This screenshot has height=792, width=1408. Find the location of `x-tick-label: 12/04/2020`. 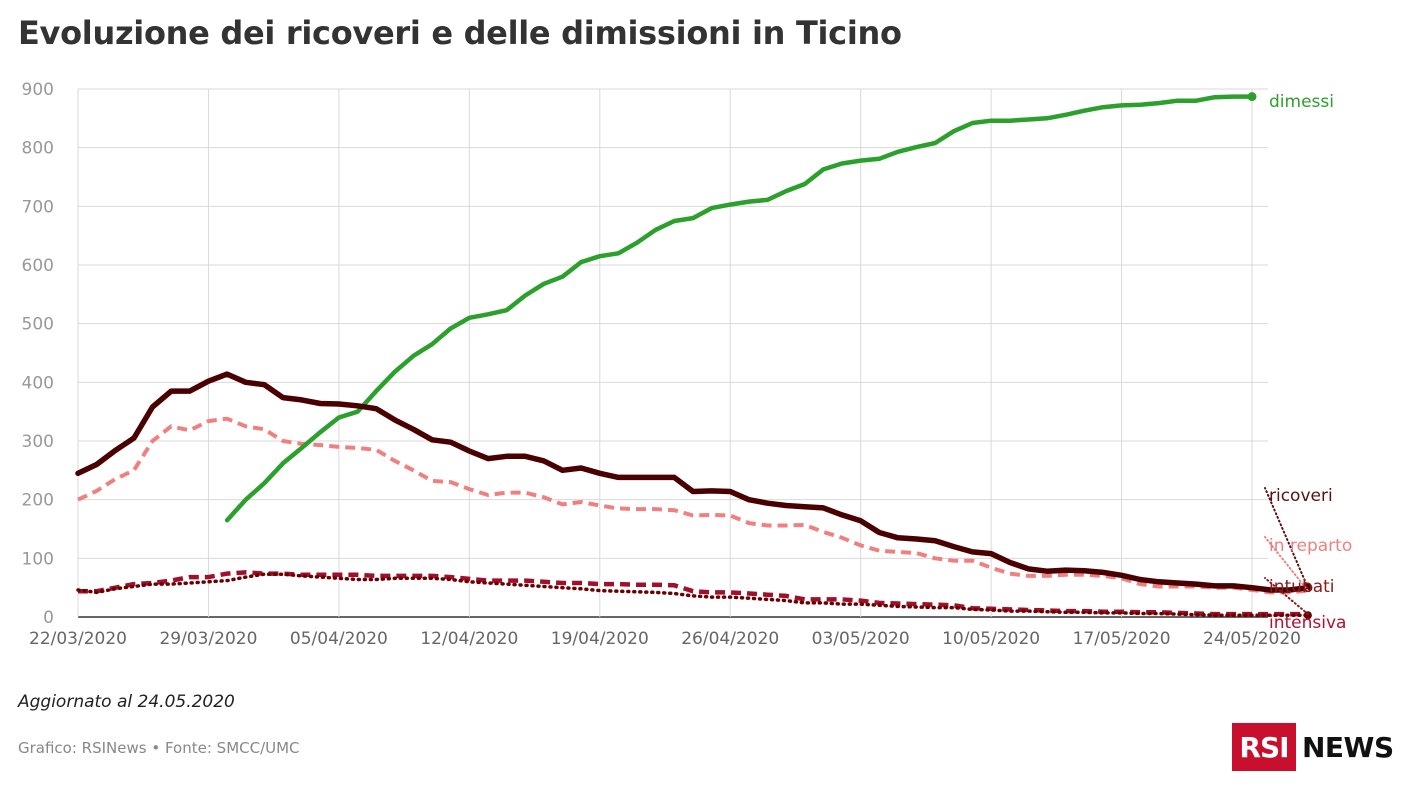

x-tick-label: 12/04/2020 is located at coordinates (469, 639).